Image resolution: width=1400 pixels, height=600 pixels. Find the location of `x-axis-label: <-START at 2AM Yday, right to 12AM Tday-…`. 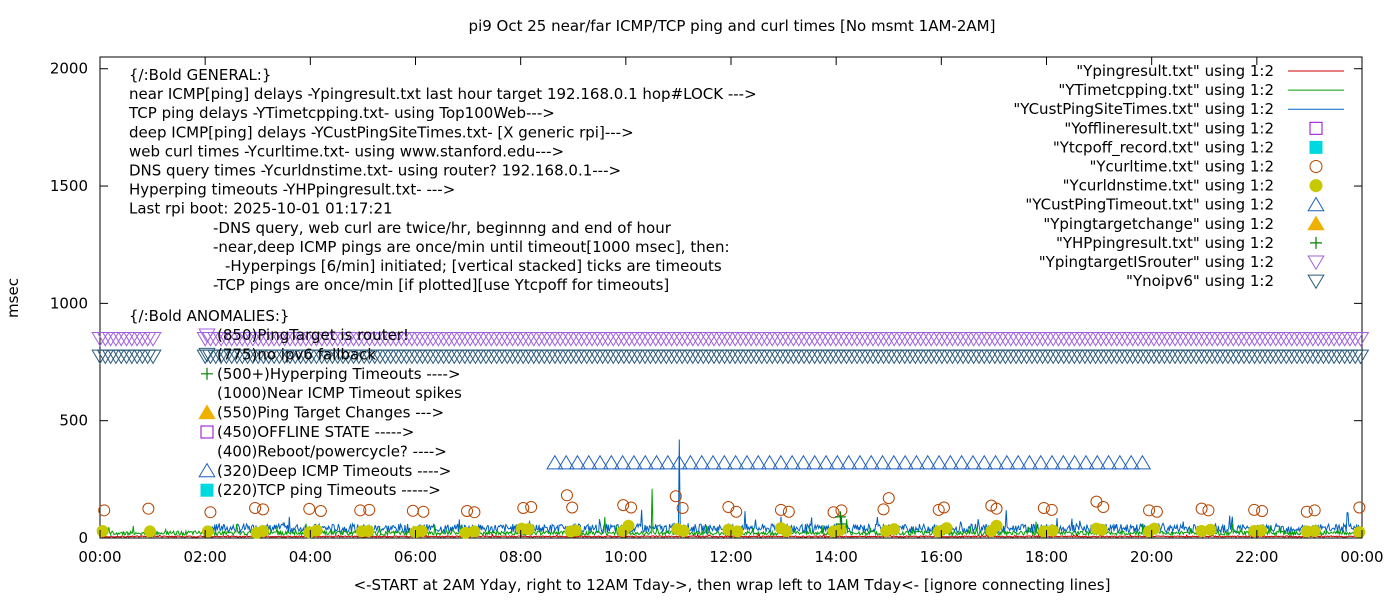

x-axis-label: <-START at 2AM Yday, right to 12AM Tday-… is located at coordinates (732, 585).